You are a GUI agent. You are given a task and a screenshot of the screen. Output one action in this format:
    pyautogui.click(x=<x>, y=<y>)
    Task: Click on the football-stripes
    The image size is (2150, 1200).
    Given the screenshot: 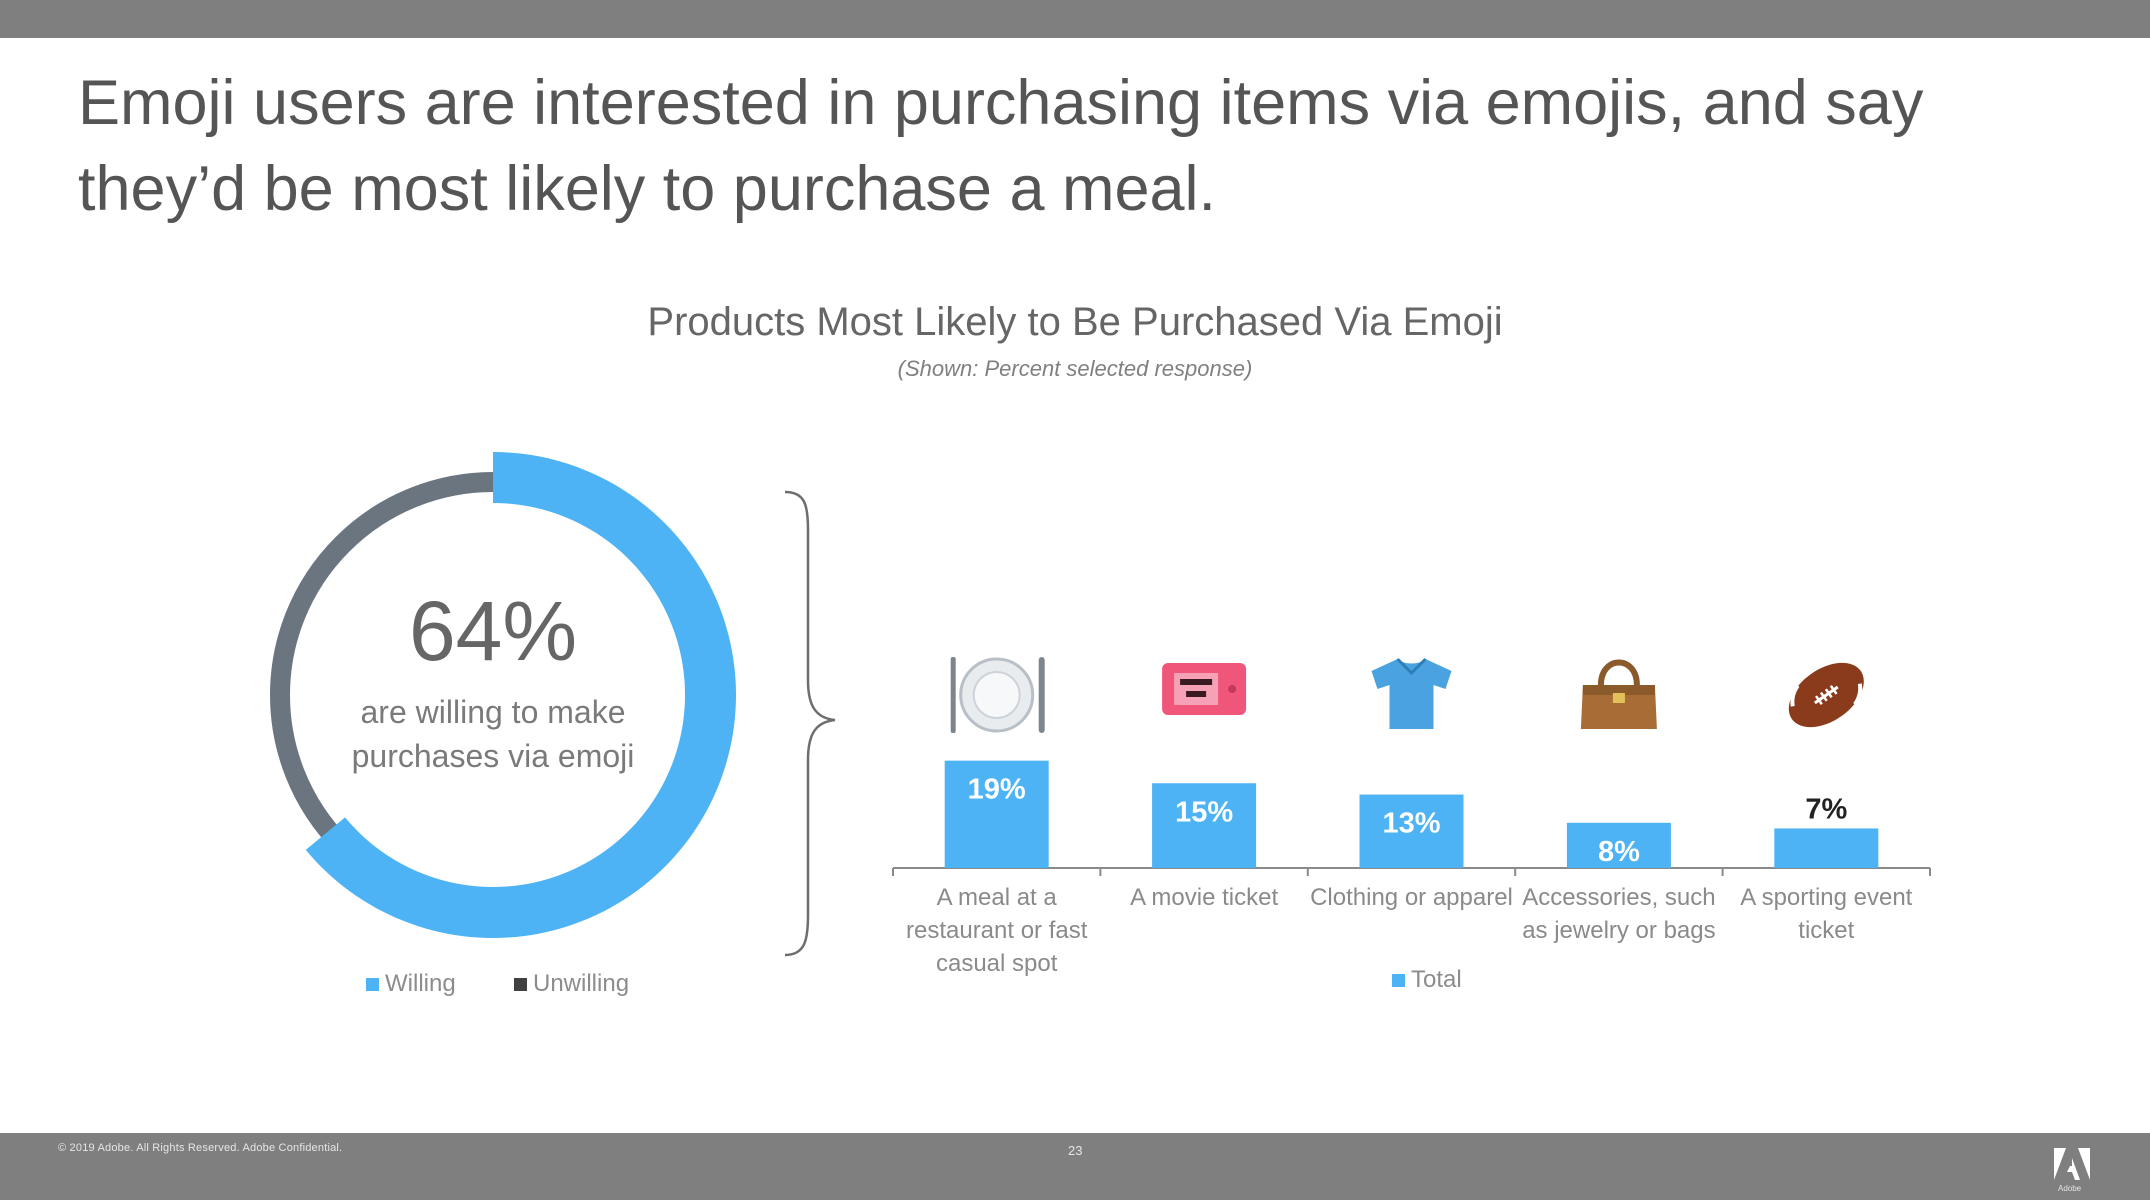 What is the action you would take?
    pyautogui.click(x=1826, y=695)
    